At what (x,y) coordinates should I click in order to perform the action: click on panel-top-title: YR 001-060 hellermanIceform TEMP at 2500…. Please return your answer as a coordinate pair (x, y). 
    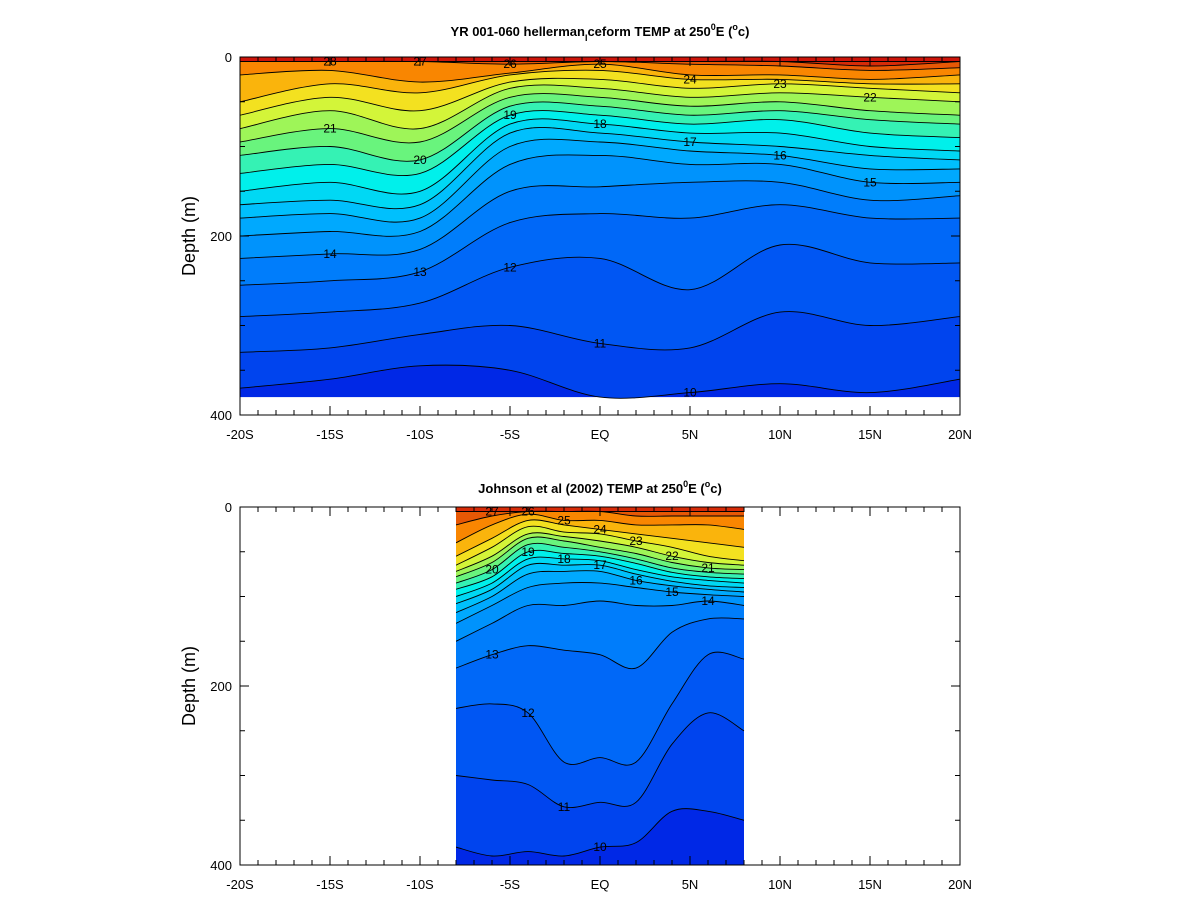
    Looking at the image, I should click on (600, 32).